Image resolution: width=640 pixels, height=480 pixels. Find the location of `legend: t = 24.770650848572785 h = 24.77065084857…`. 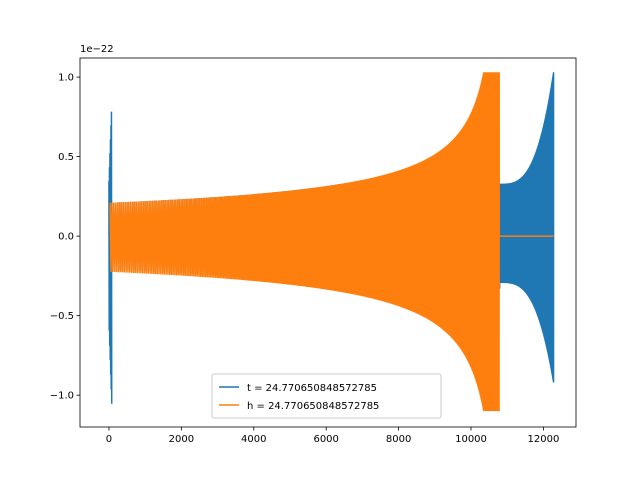

legend: t = 24.770650848572785 h = 24.77065084857… is located at coordinates (326, 396).